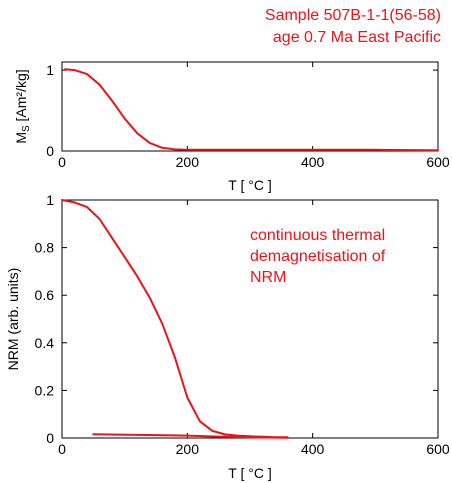 The image size is (452, 483). I want to click on ms-plot-series, so click(251, 110).